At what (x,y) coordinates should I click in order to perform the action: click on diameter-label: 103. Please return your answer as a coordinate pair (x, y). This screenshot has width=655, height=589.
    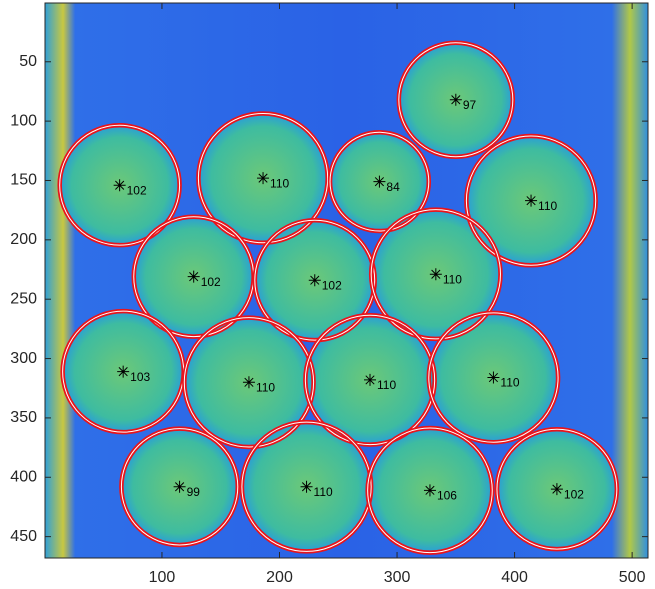
    Looking at the image, I should click on (140, 377).